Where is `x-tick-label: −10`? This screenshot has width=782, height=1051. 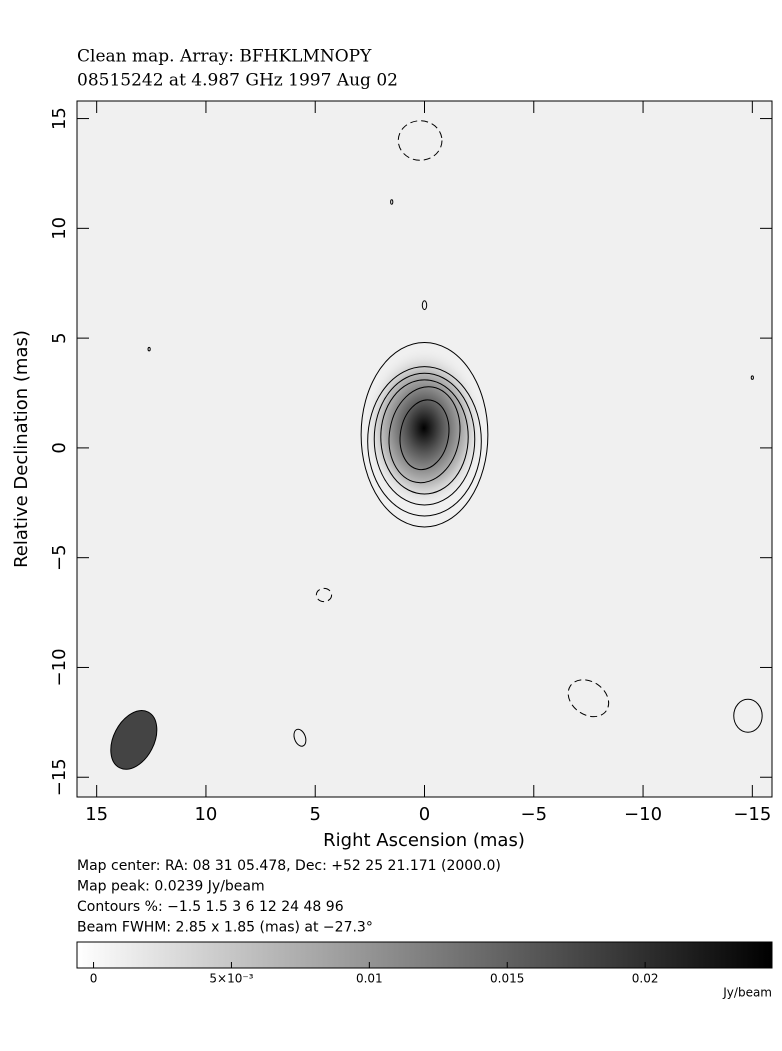
x-tick-label: −10 is located at coordinates (643, 814).